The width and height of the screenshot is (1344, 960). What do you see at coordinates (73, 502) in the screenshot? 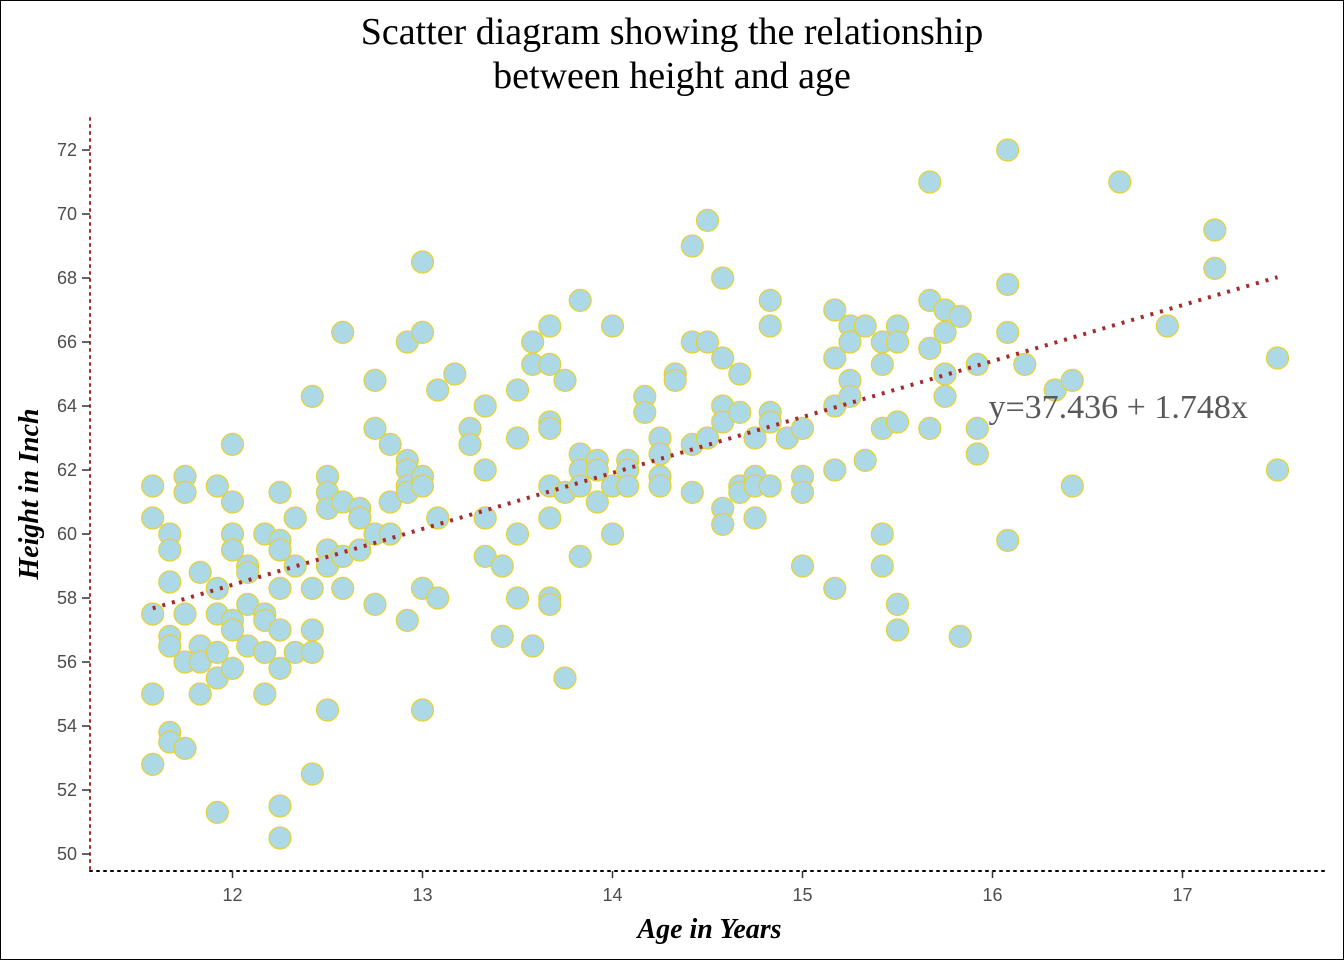
I see `y-axis-ticks: 50 52 54 56 58 60 62 64 66 68 70 72` at bounding box center [73, 502].